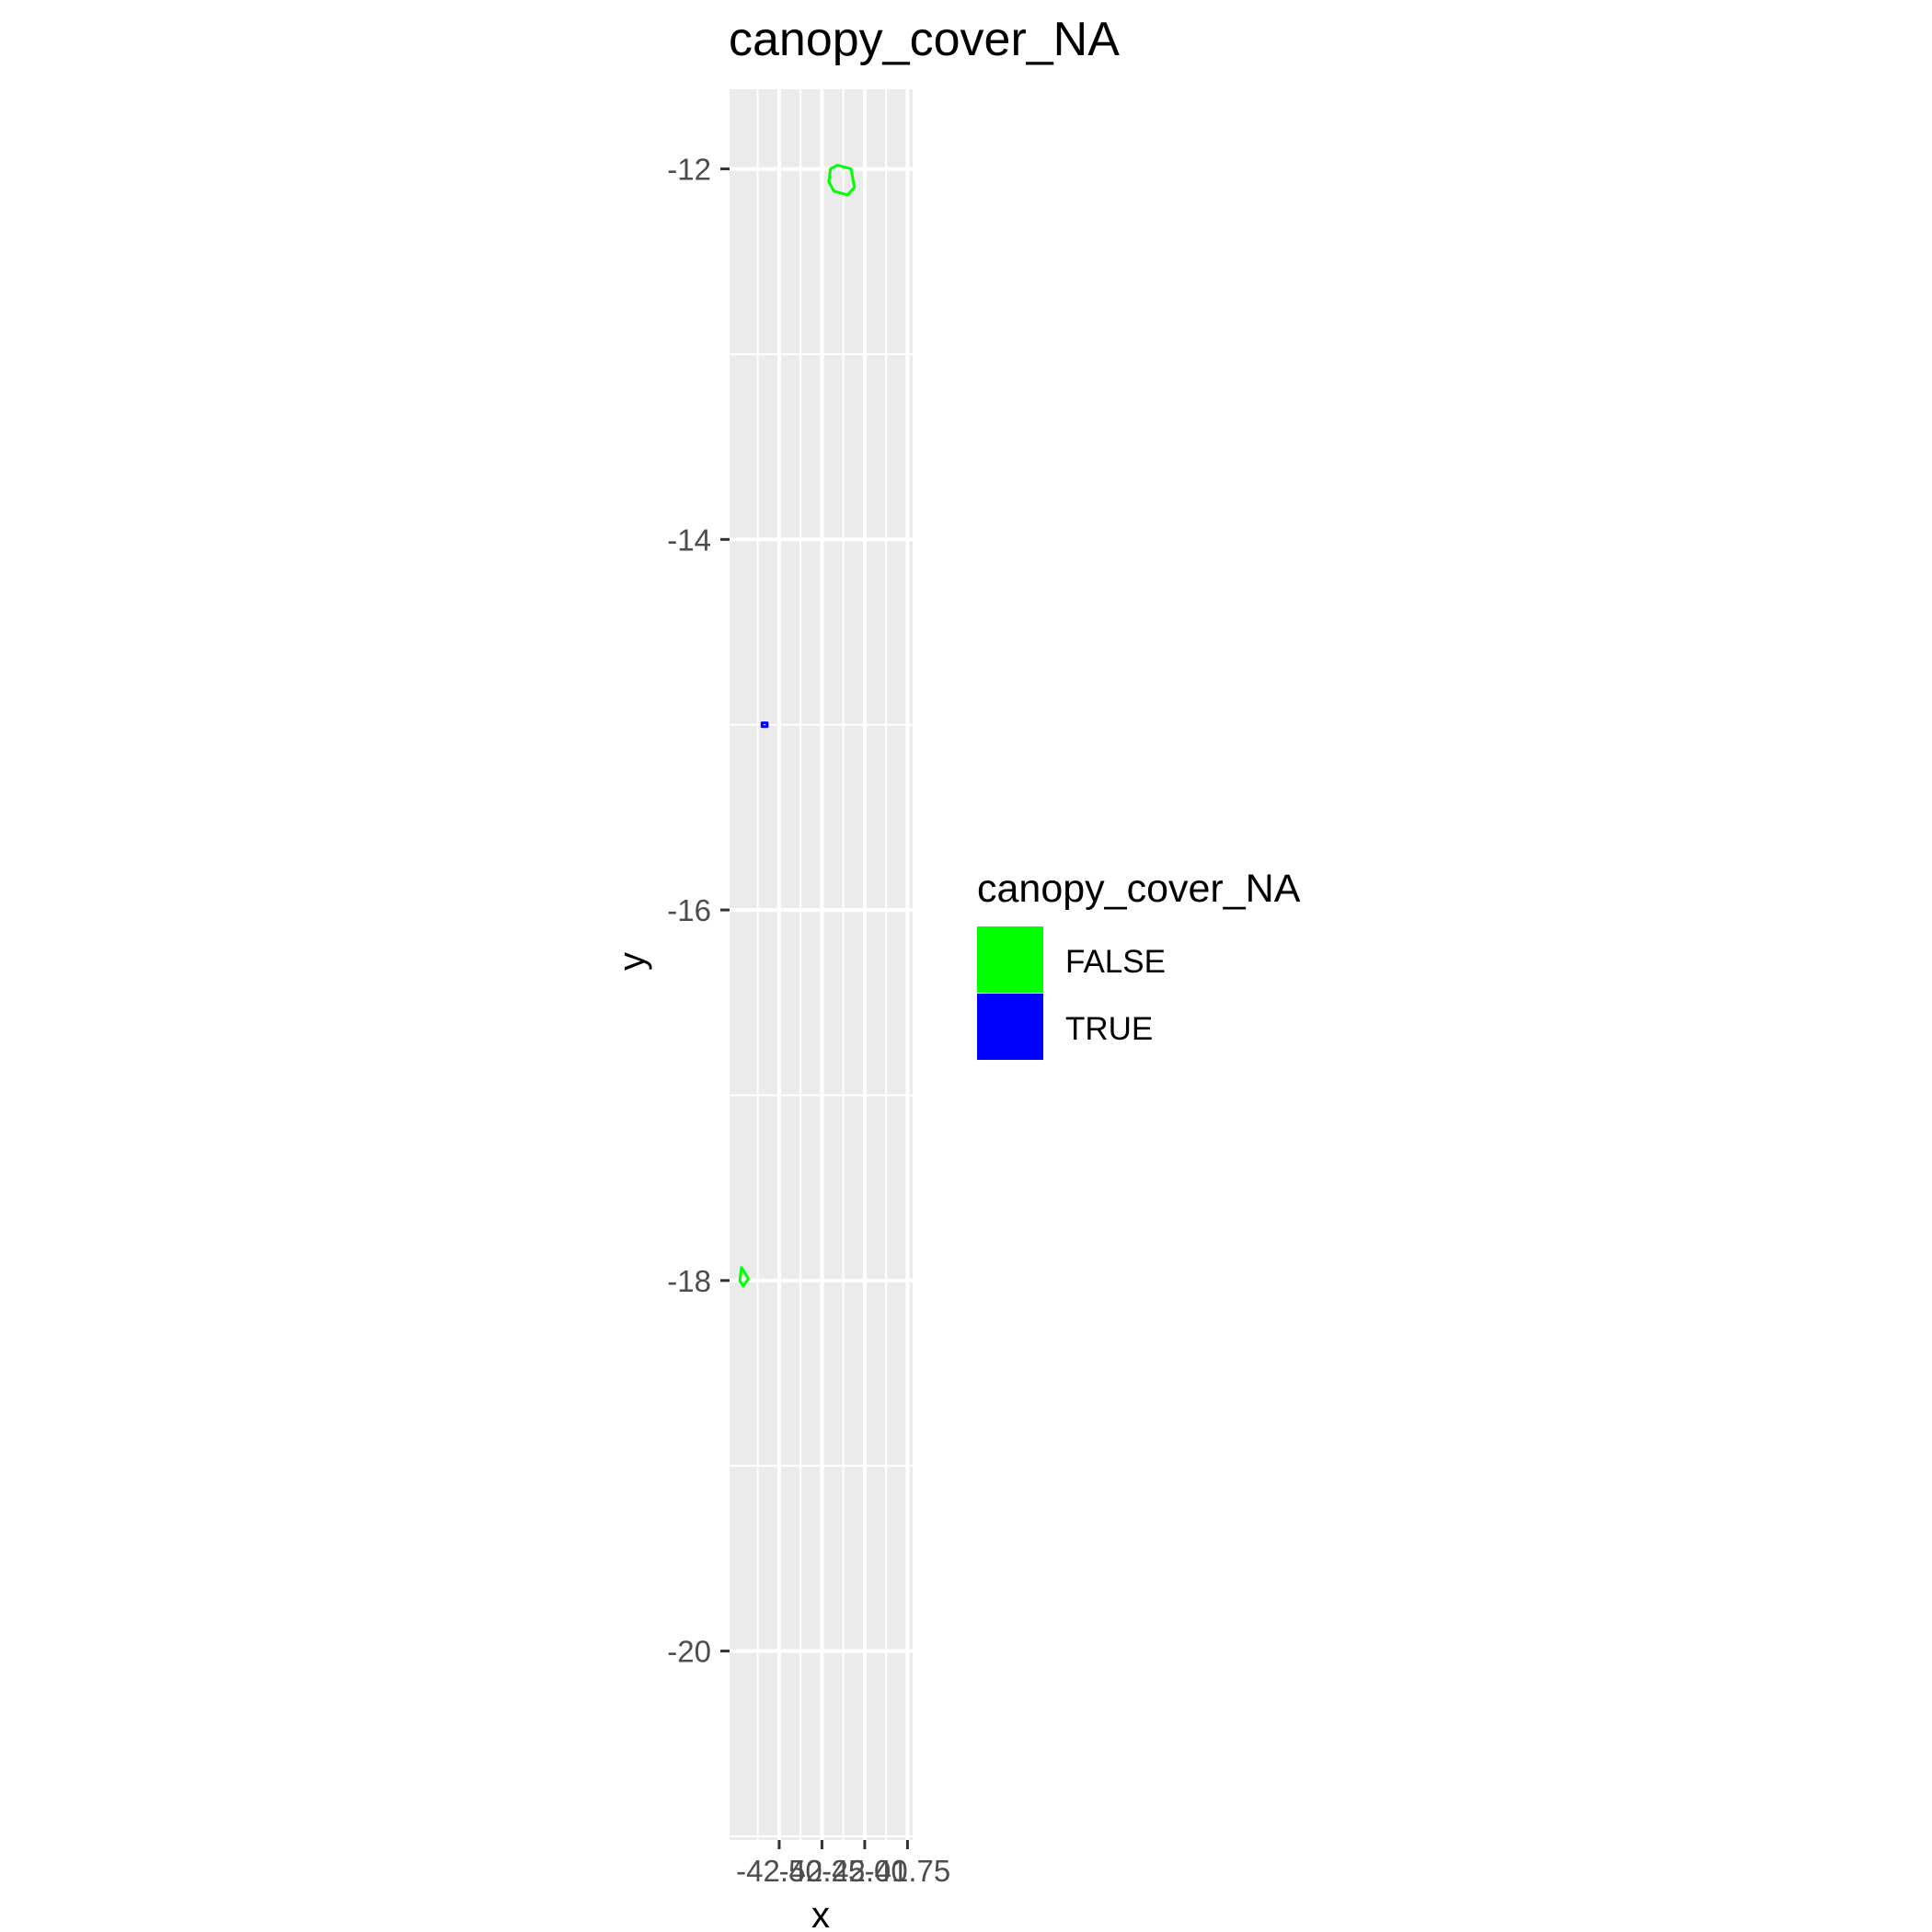  Describe the element at coordinates (1010, 959) in the screenshot. I see `legend-key-false` at that location.